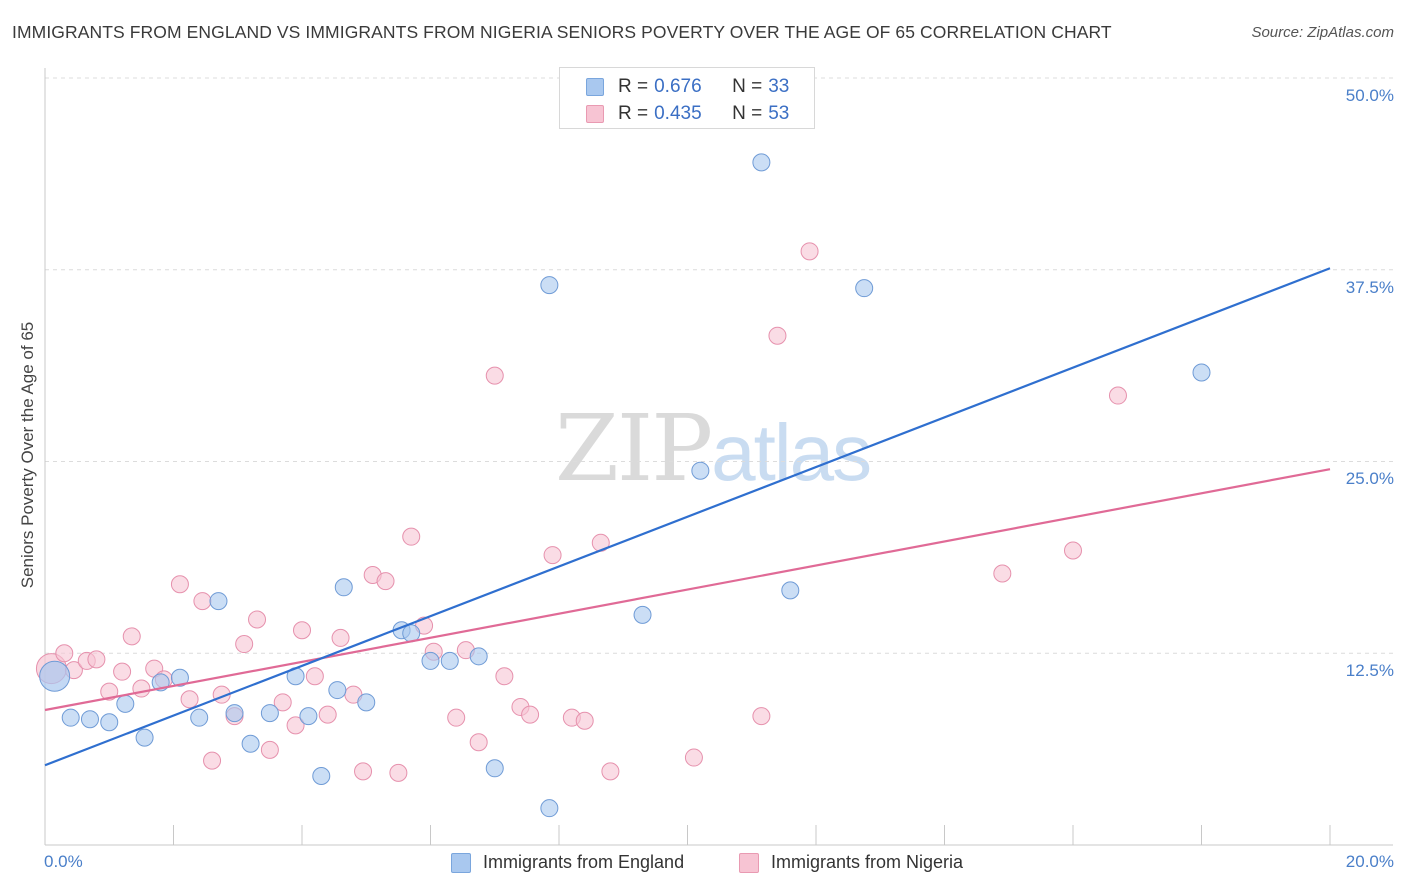 The image size is (1406, 892). What do you see at coordinates (634, 448) in the screenshot?
I see `watermark-zip: ZIP` at bounding box center [634, 448].